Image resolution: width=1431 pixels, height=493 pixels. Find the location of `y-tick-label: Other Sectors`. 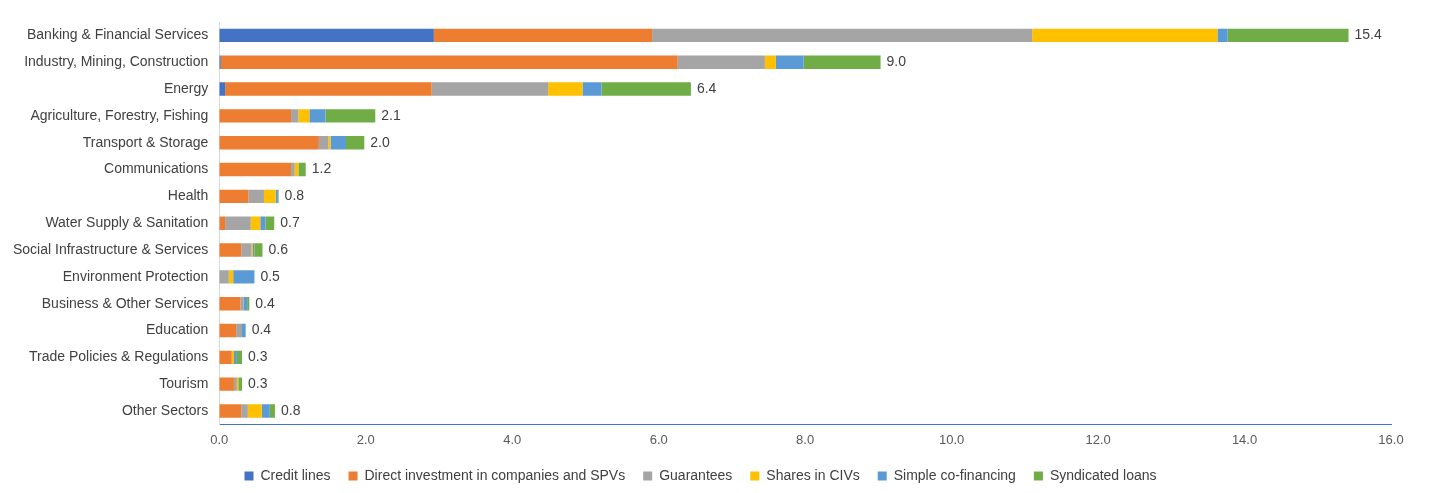

y-tick-label: Other Sectors is located at coordinates (165, 409).